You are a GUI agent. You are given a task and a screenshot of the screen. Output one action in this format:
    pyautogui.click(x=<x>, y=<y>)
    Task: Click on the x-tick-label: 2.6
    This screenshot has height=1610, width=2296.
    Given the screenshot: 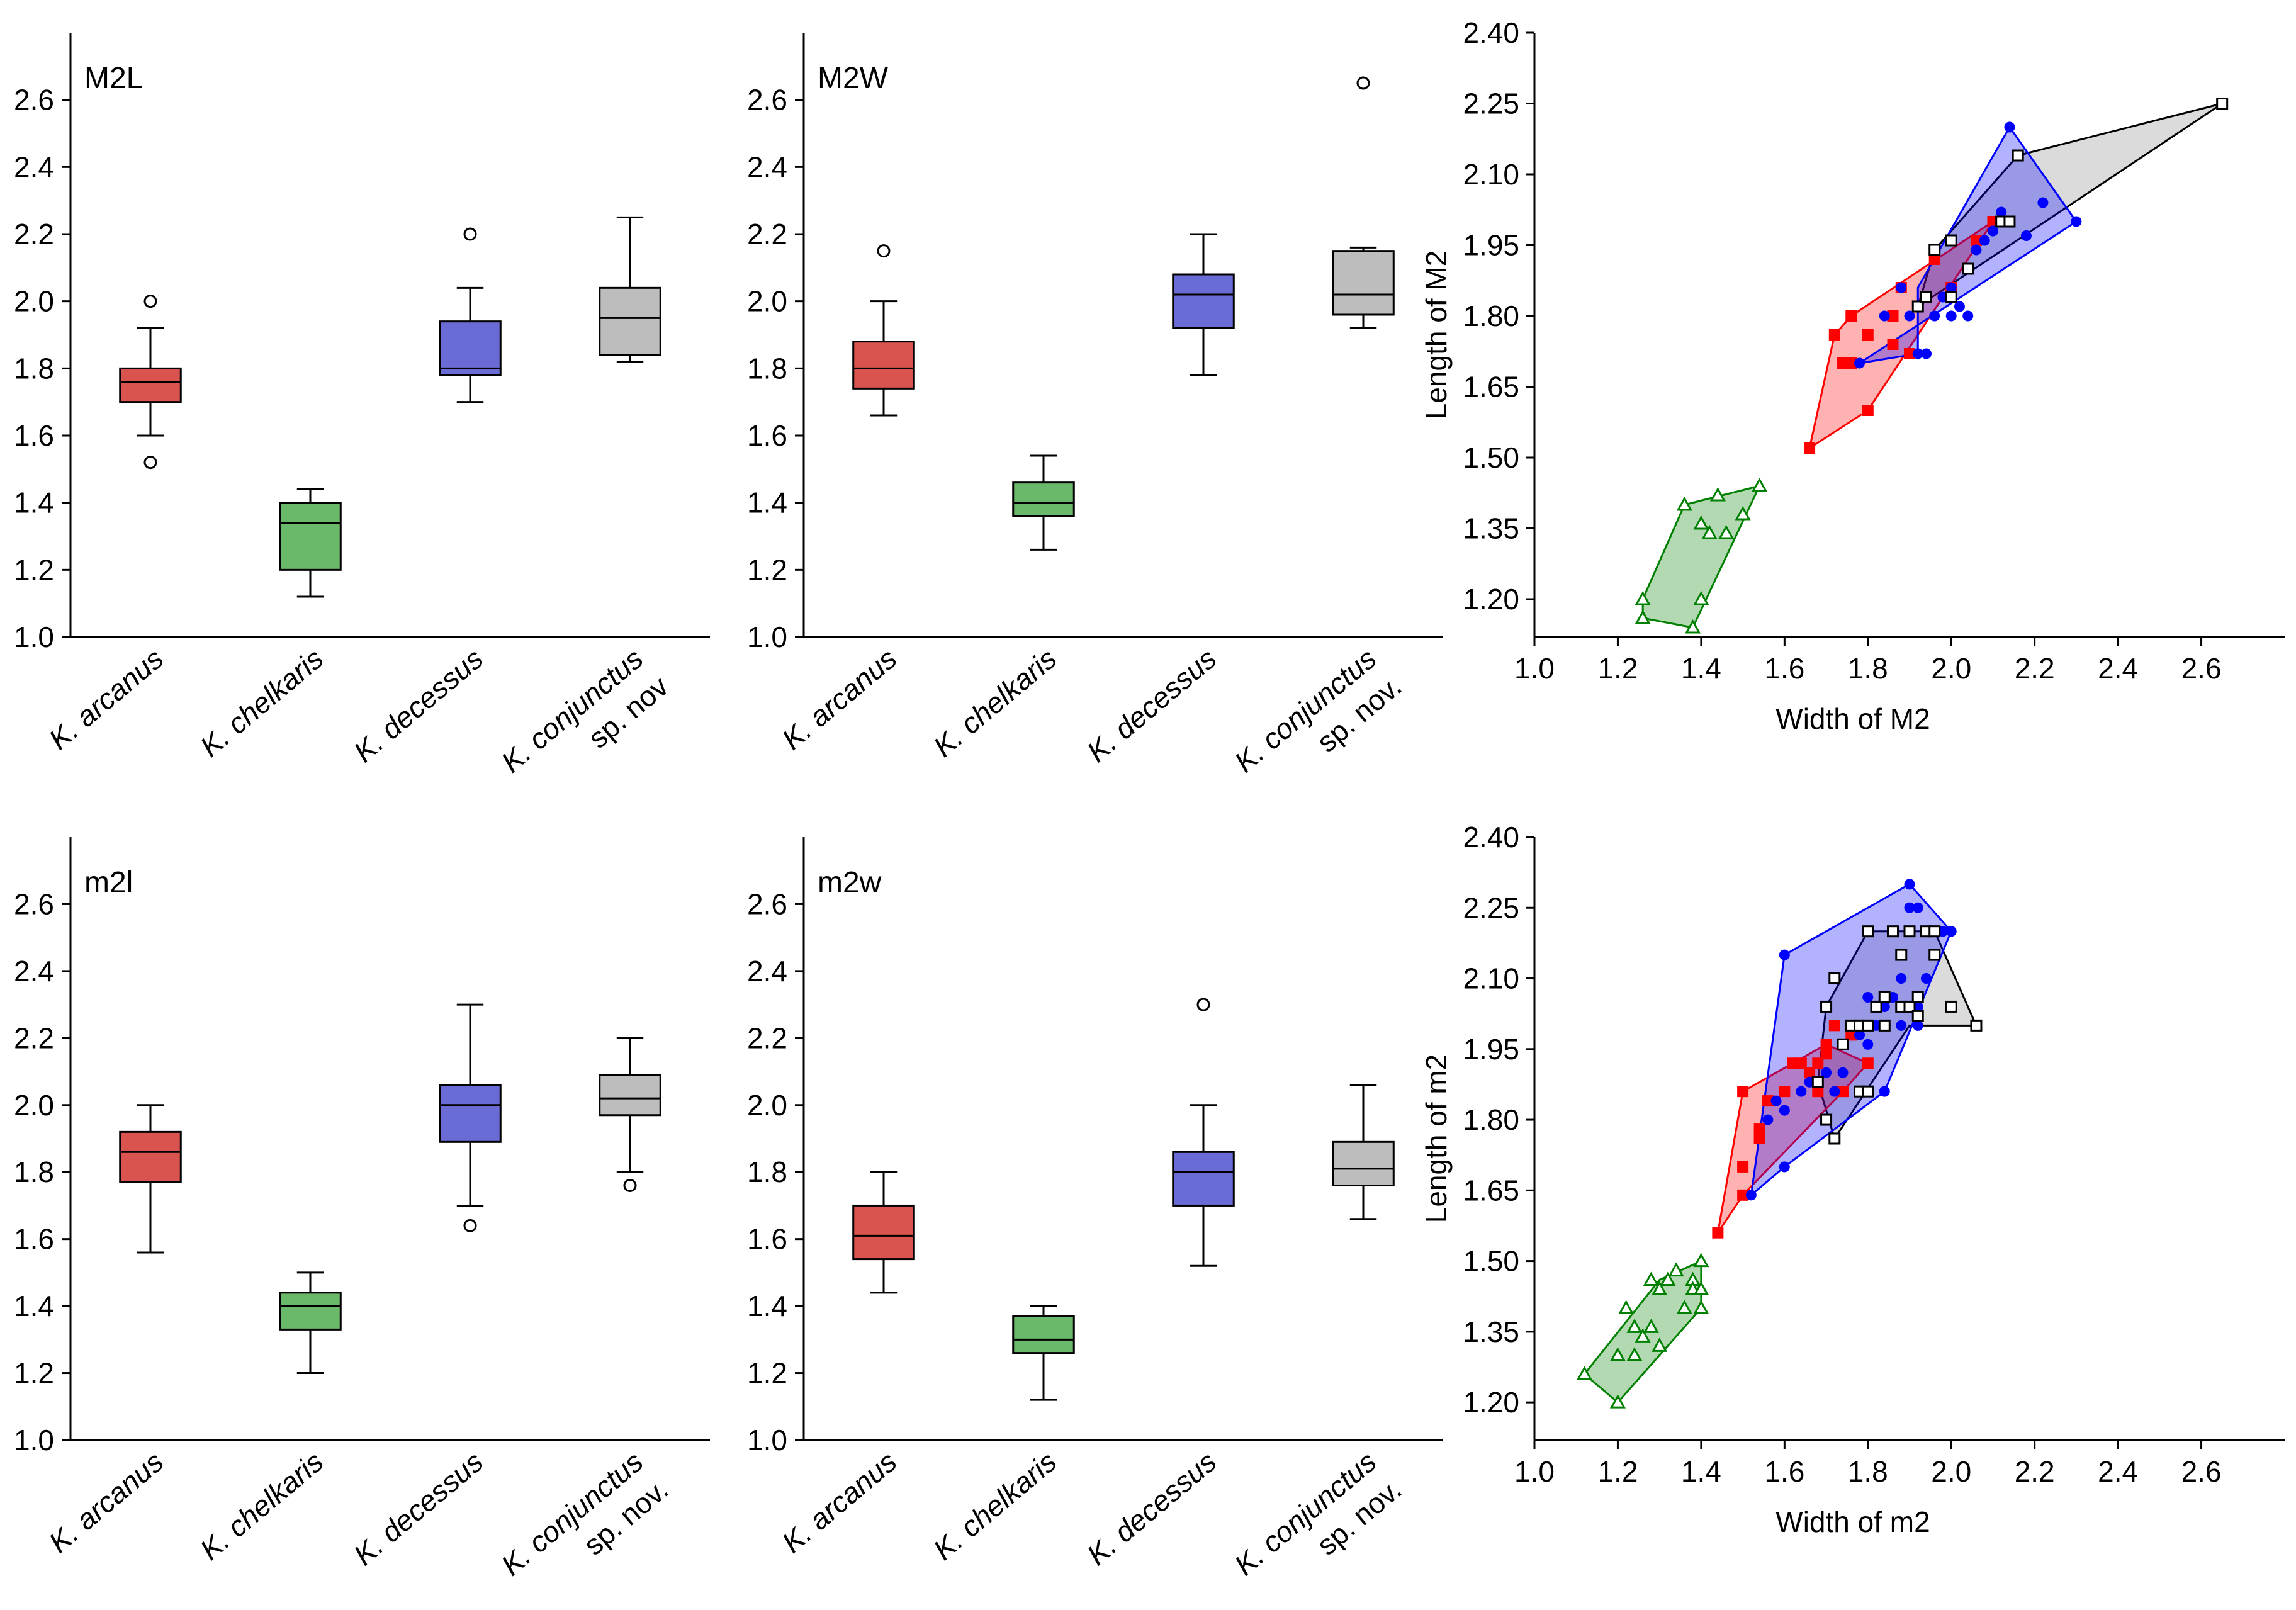 What is the action you would take?
    pyautogui.click(x=2201, y=1471)
    